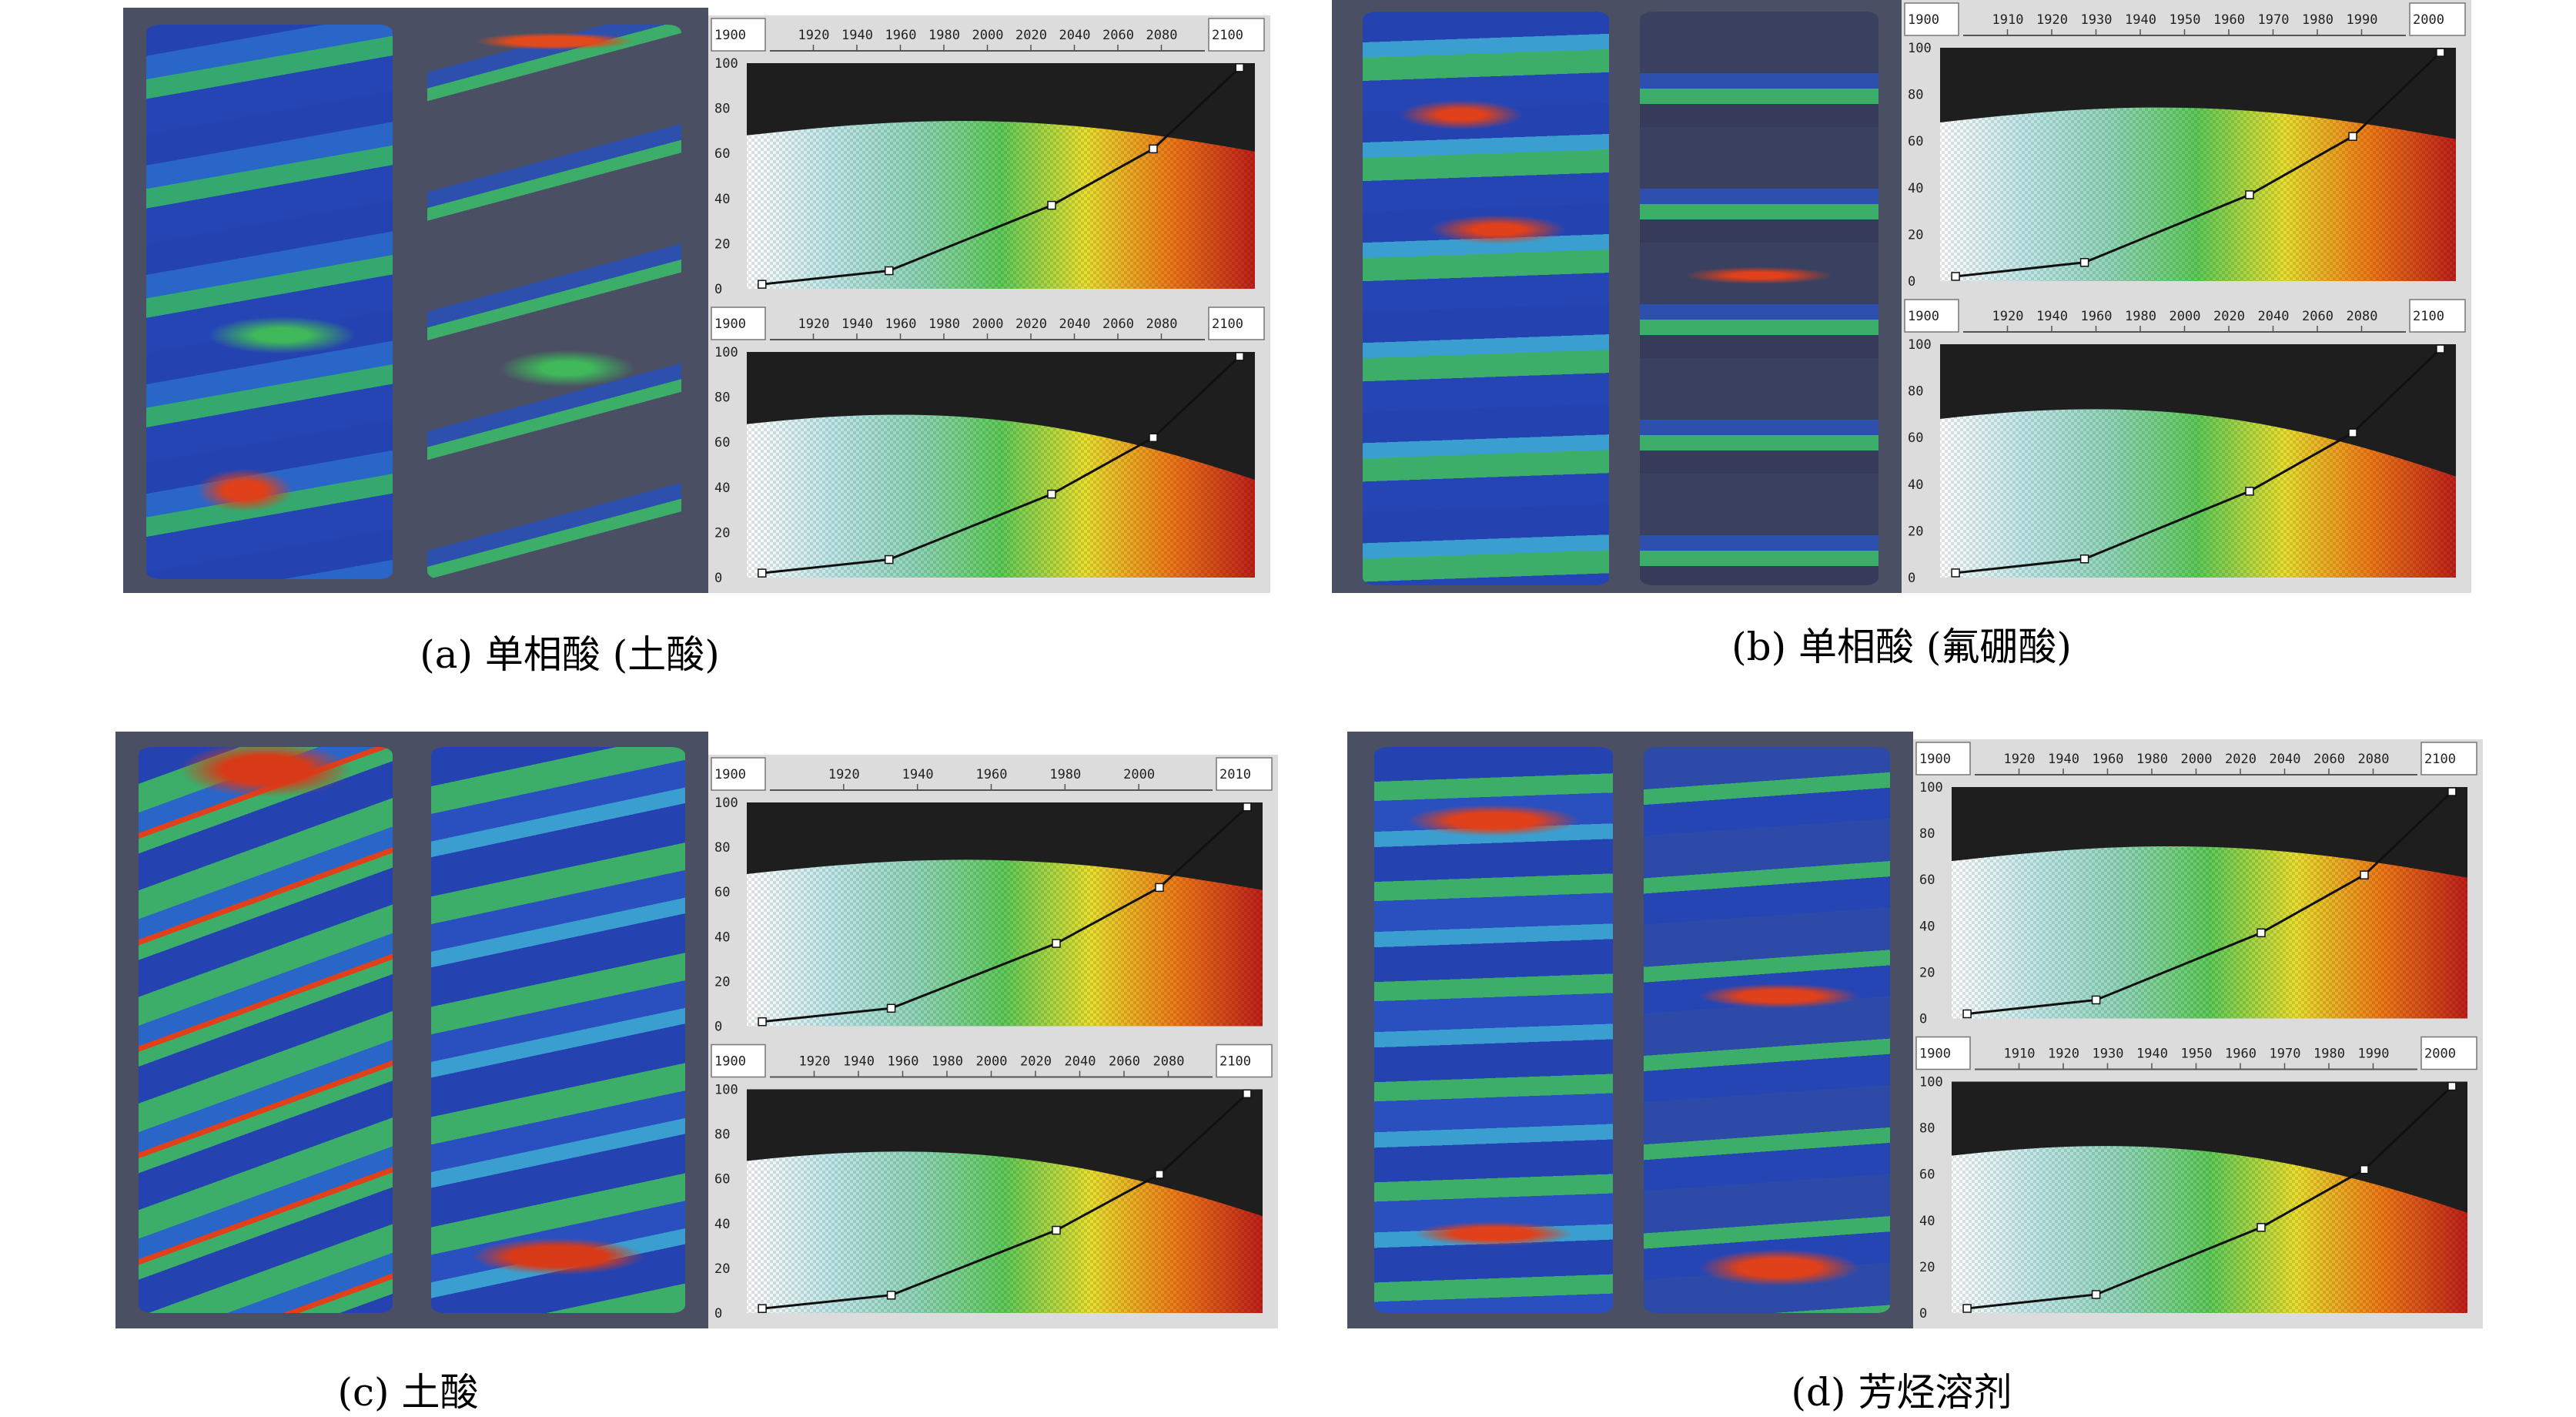 The image size is (2576, 1417). I want to click on ruler-tick-label: 2040, so click(1080, 1062).